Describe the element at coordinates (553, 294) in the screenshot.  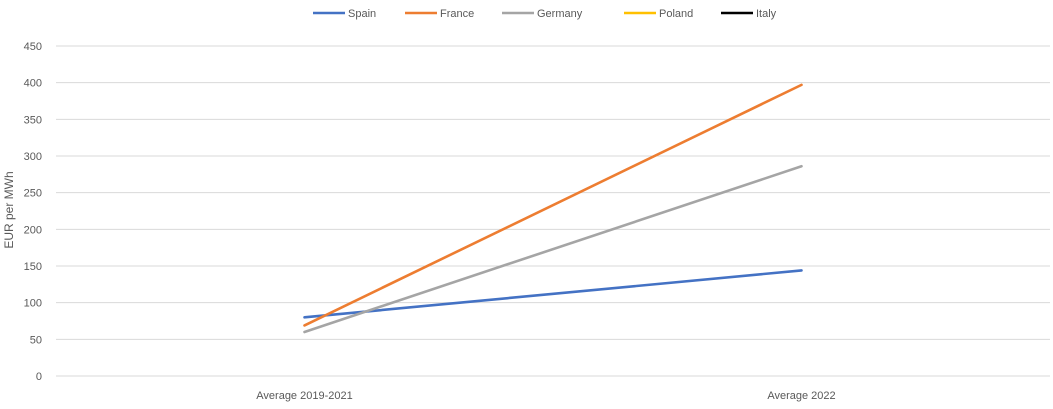
I see `series-line-spain` at that location.